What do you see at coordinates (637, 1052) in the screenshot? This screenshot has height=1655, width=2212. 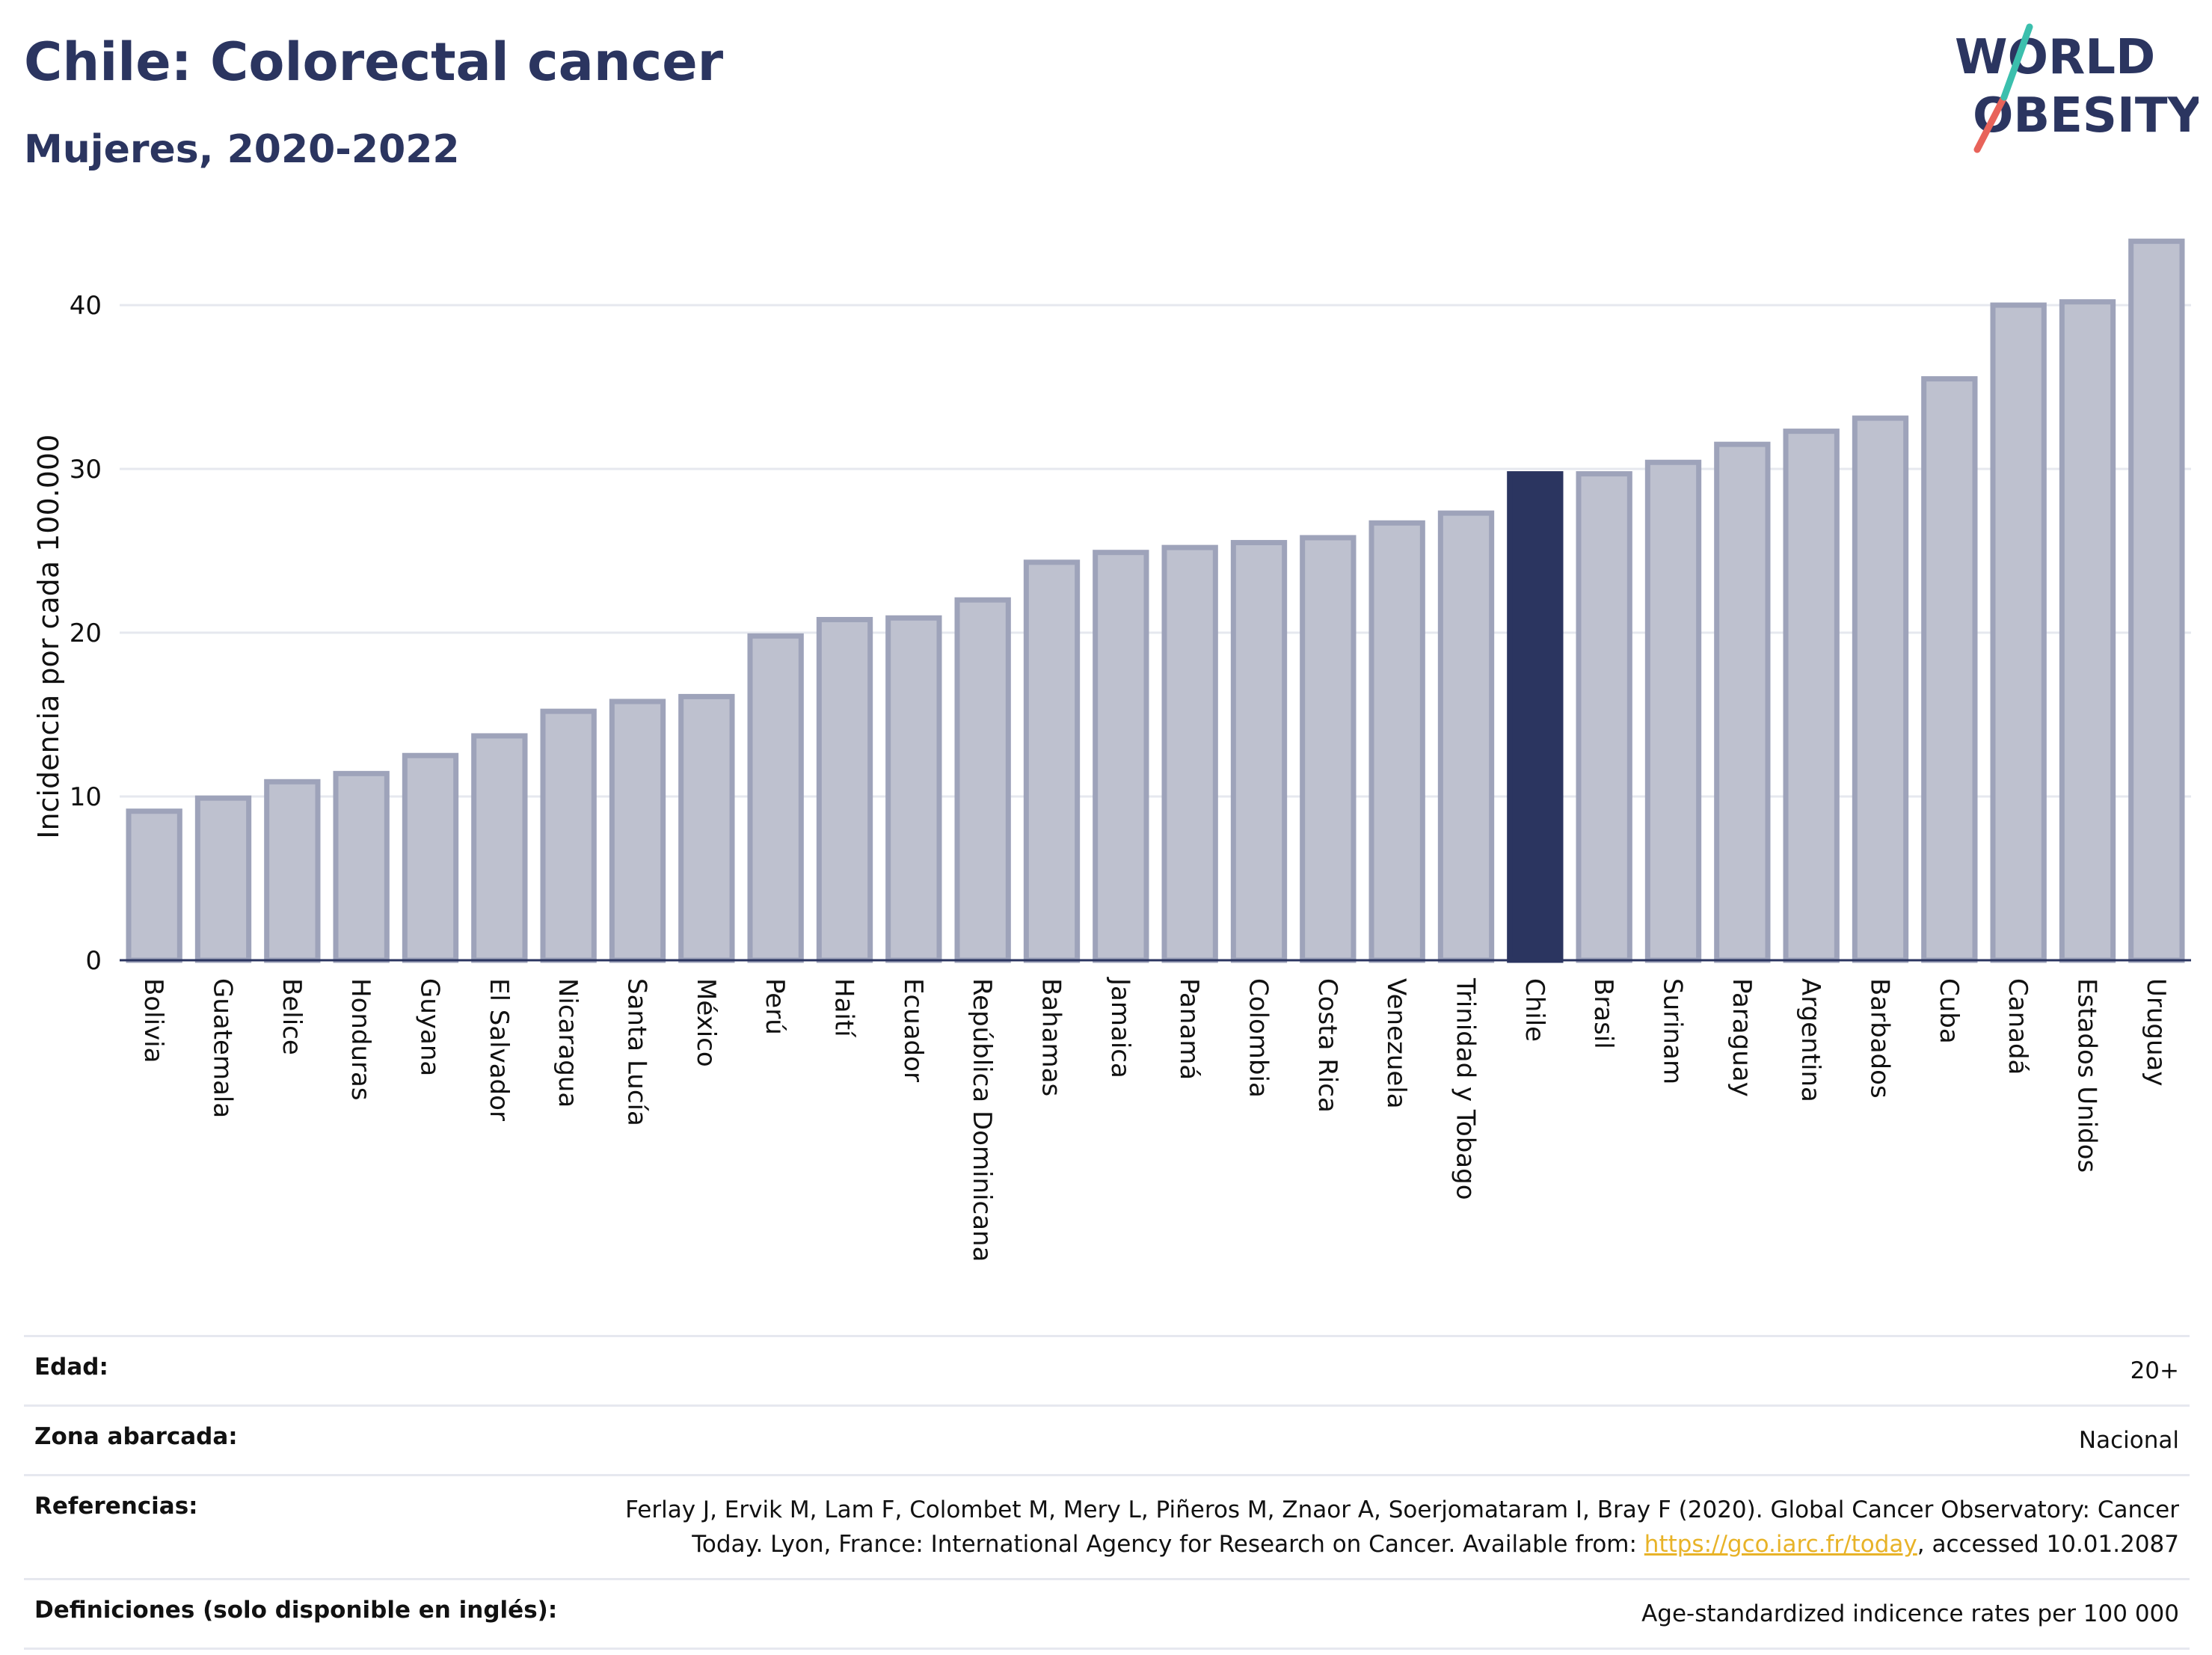 I see `x-category-label: Santa Lucía` at bounding box center [637, 1052].